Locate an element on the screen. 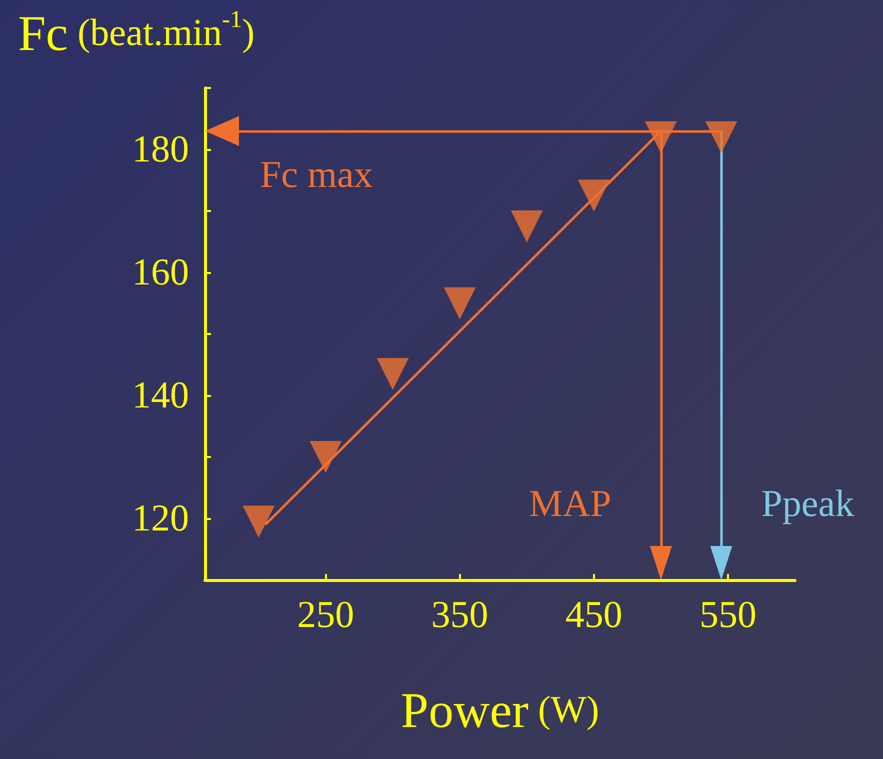  ref-line-label: Ppeak is located at coordinates (807, 504).